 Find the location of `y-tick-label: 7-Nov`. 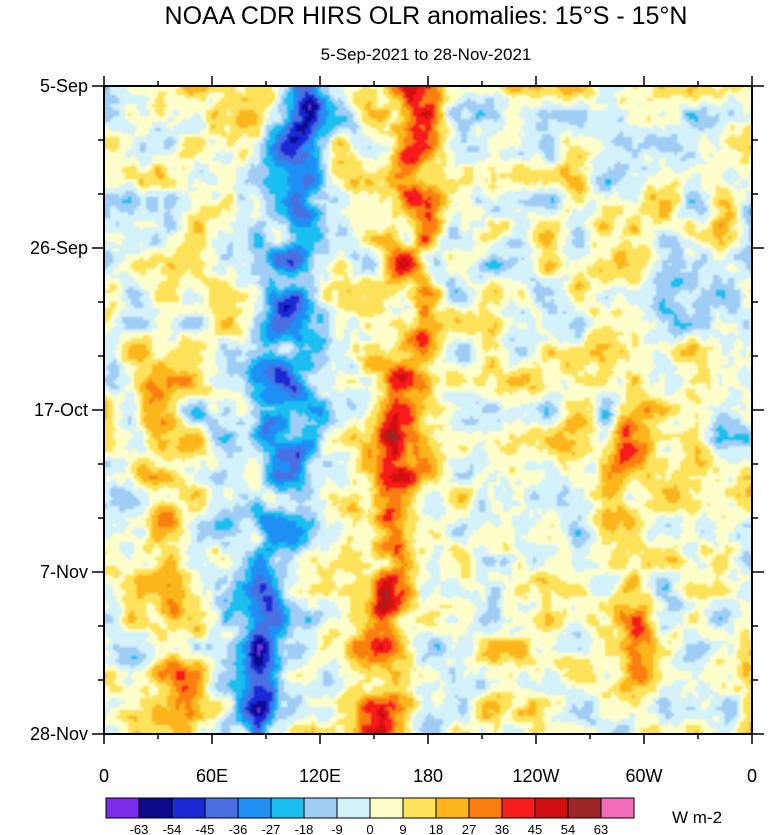

y-tick-label: 7-Nov is located at coordinates (64, 572).